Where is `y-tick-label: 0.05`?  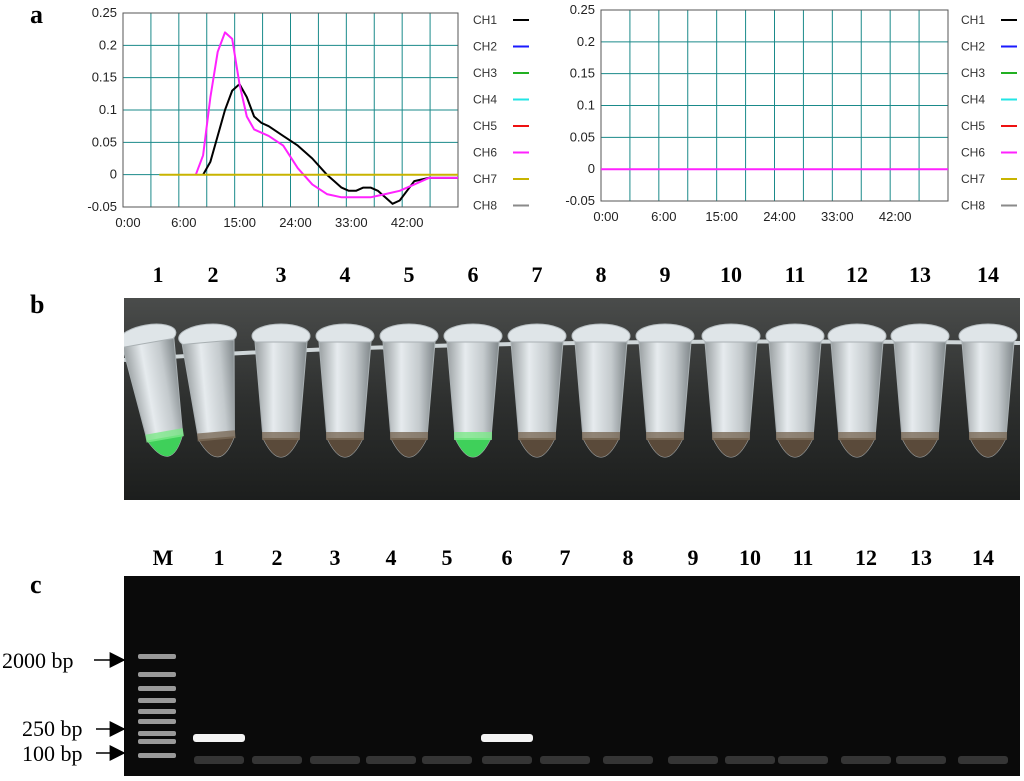 y-tick-label: 0.05 is located at coordinates (104, 141).